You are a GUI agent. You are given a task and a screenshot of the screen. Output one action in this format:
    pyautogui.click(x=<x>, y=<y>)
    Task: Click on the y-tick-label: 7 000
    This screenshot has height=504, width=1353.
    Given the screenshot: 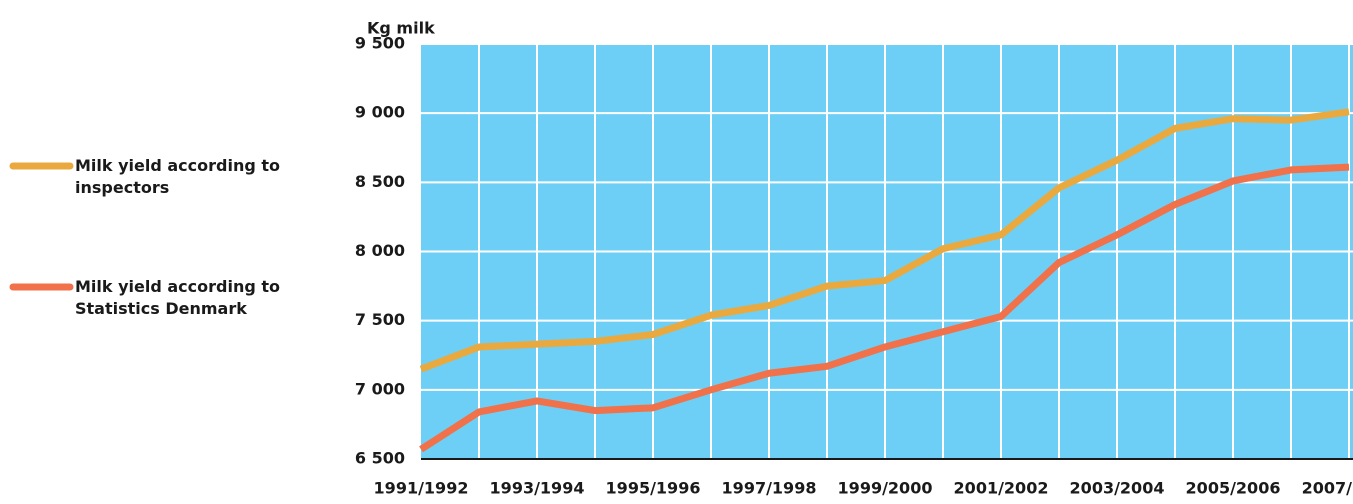 What is the action you would take?
    pyautogui.click(x=380, y=388)
    